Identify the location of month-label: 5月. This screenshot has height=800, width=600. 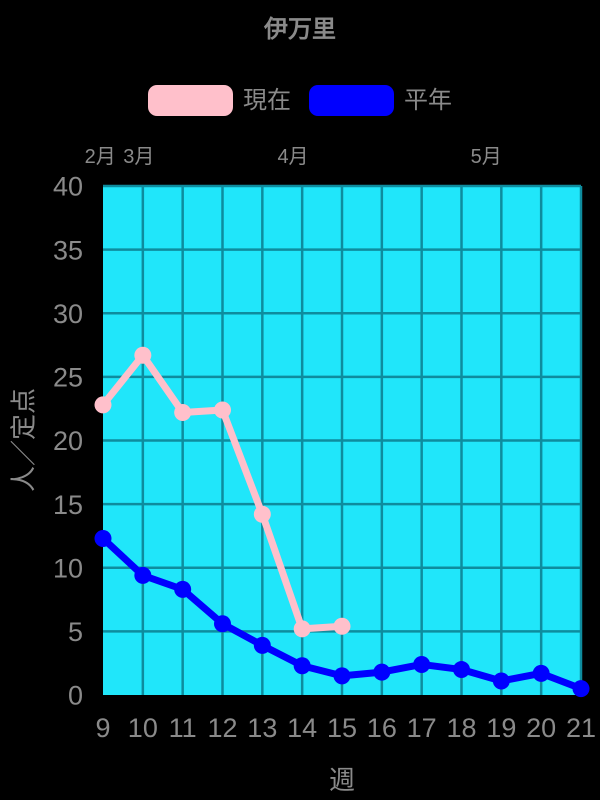
(486, 157).